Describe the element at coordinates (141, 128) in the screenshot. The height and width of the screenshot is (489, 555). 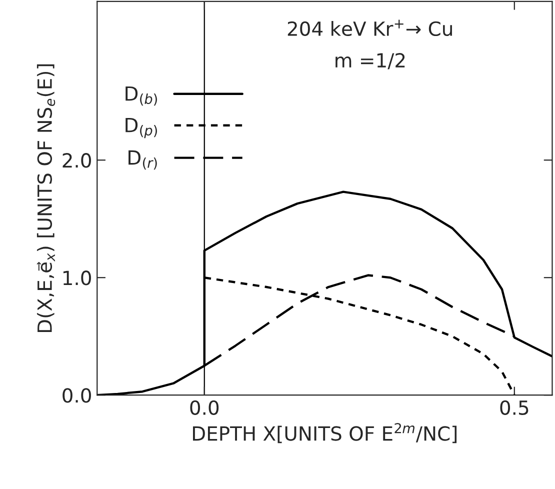
I see `legend-label: D$_{(p)}$` at that location.